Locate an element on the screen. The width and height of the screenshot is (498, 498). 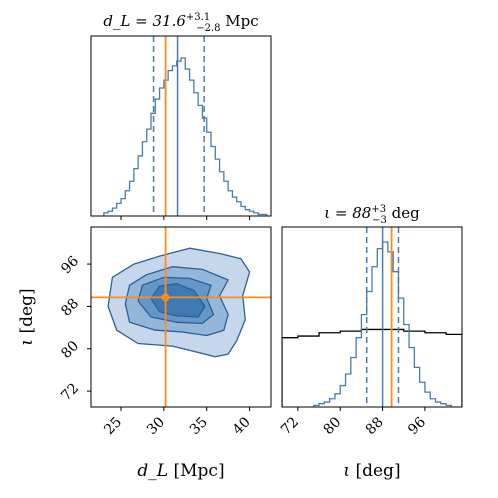
joint-y-tick-label: 80 is located at coordinates (70, 350).